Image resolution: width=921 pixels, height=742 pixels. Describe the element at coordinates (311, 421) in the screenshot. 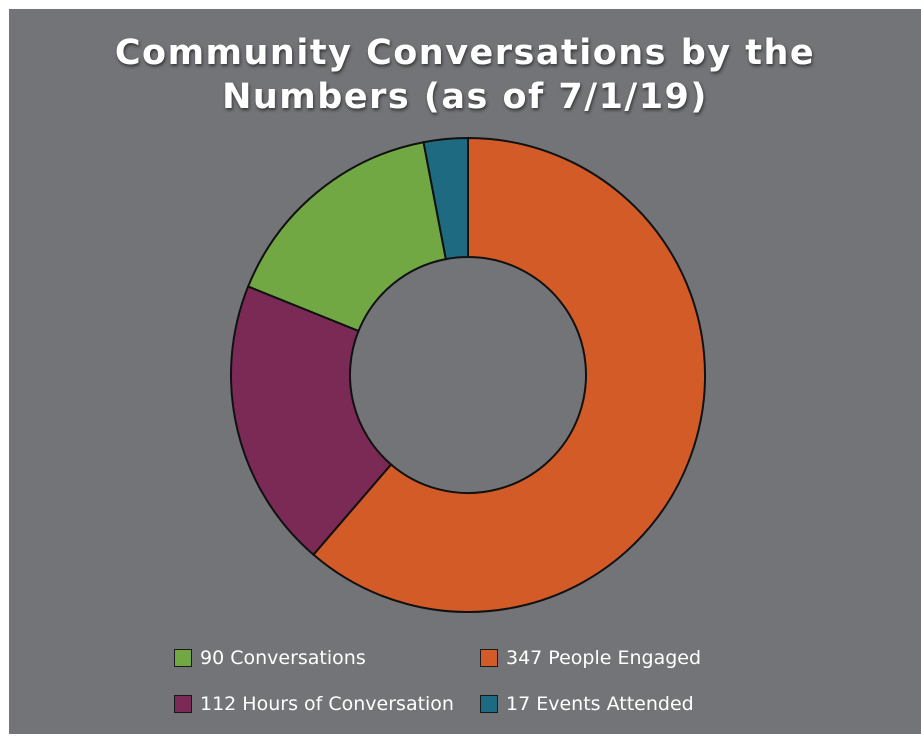

I see `donut-slice-hours-of-conversation` at that location.